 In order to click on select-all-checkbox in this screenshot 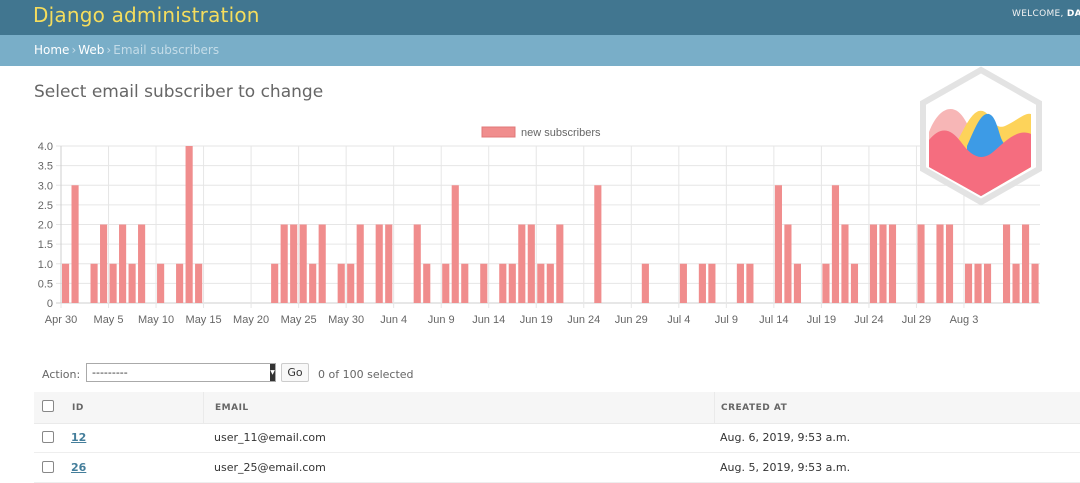, I will do `click(48, 406)`.